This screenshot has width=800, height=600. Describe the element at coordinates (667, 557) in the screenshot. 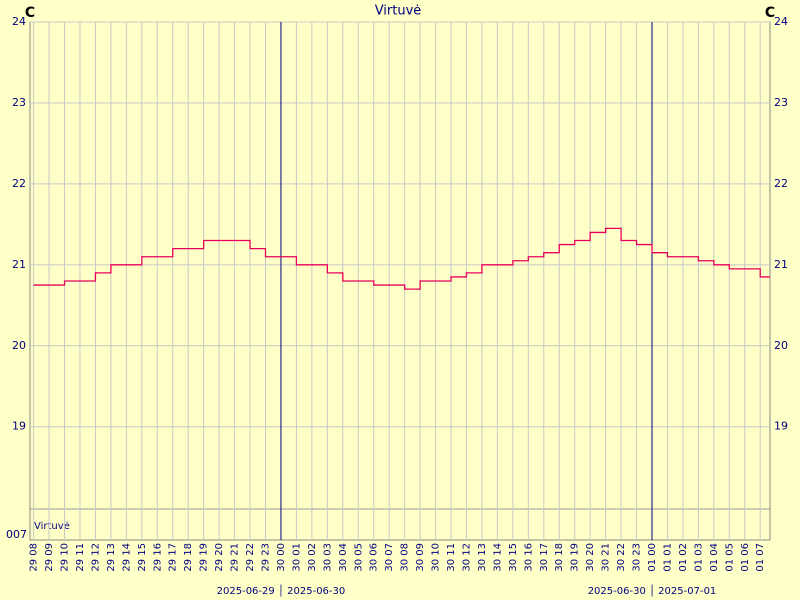

I see `x-tick-label: 01 01` at that location.